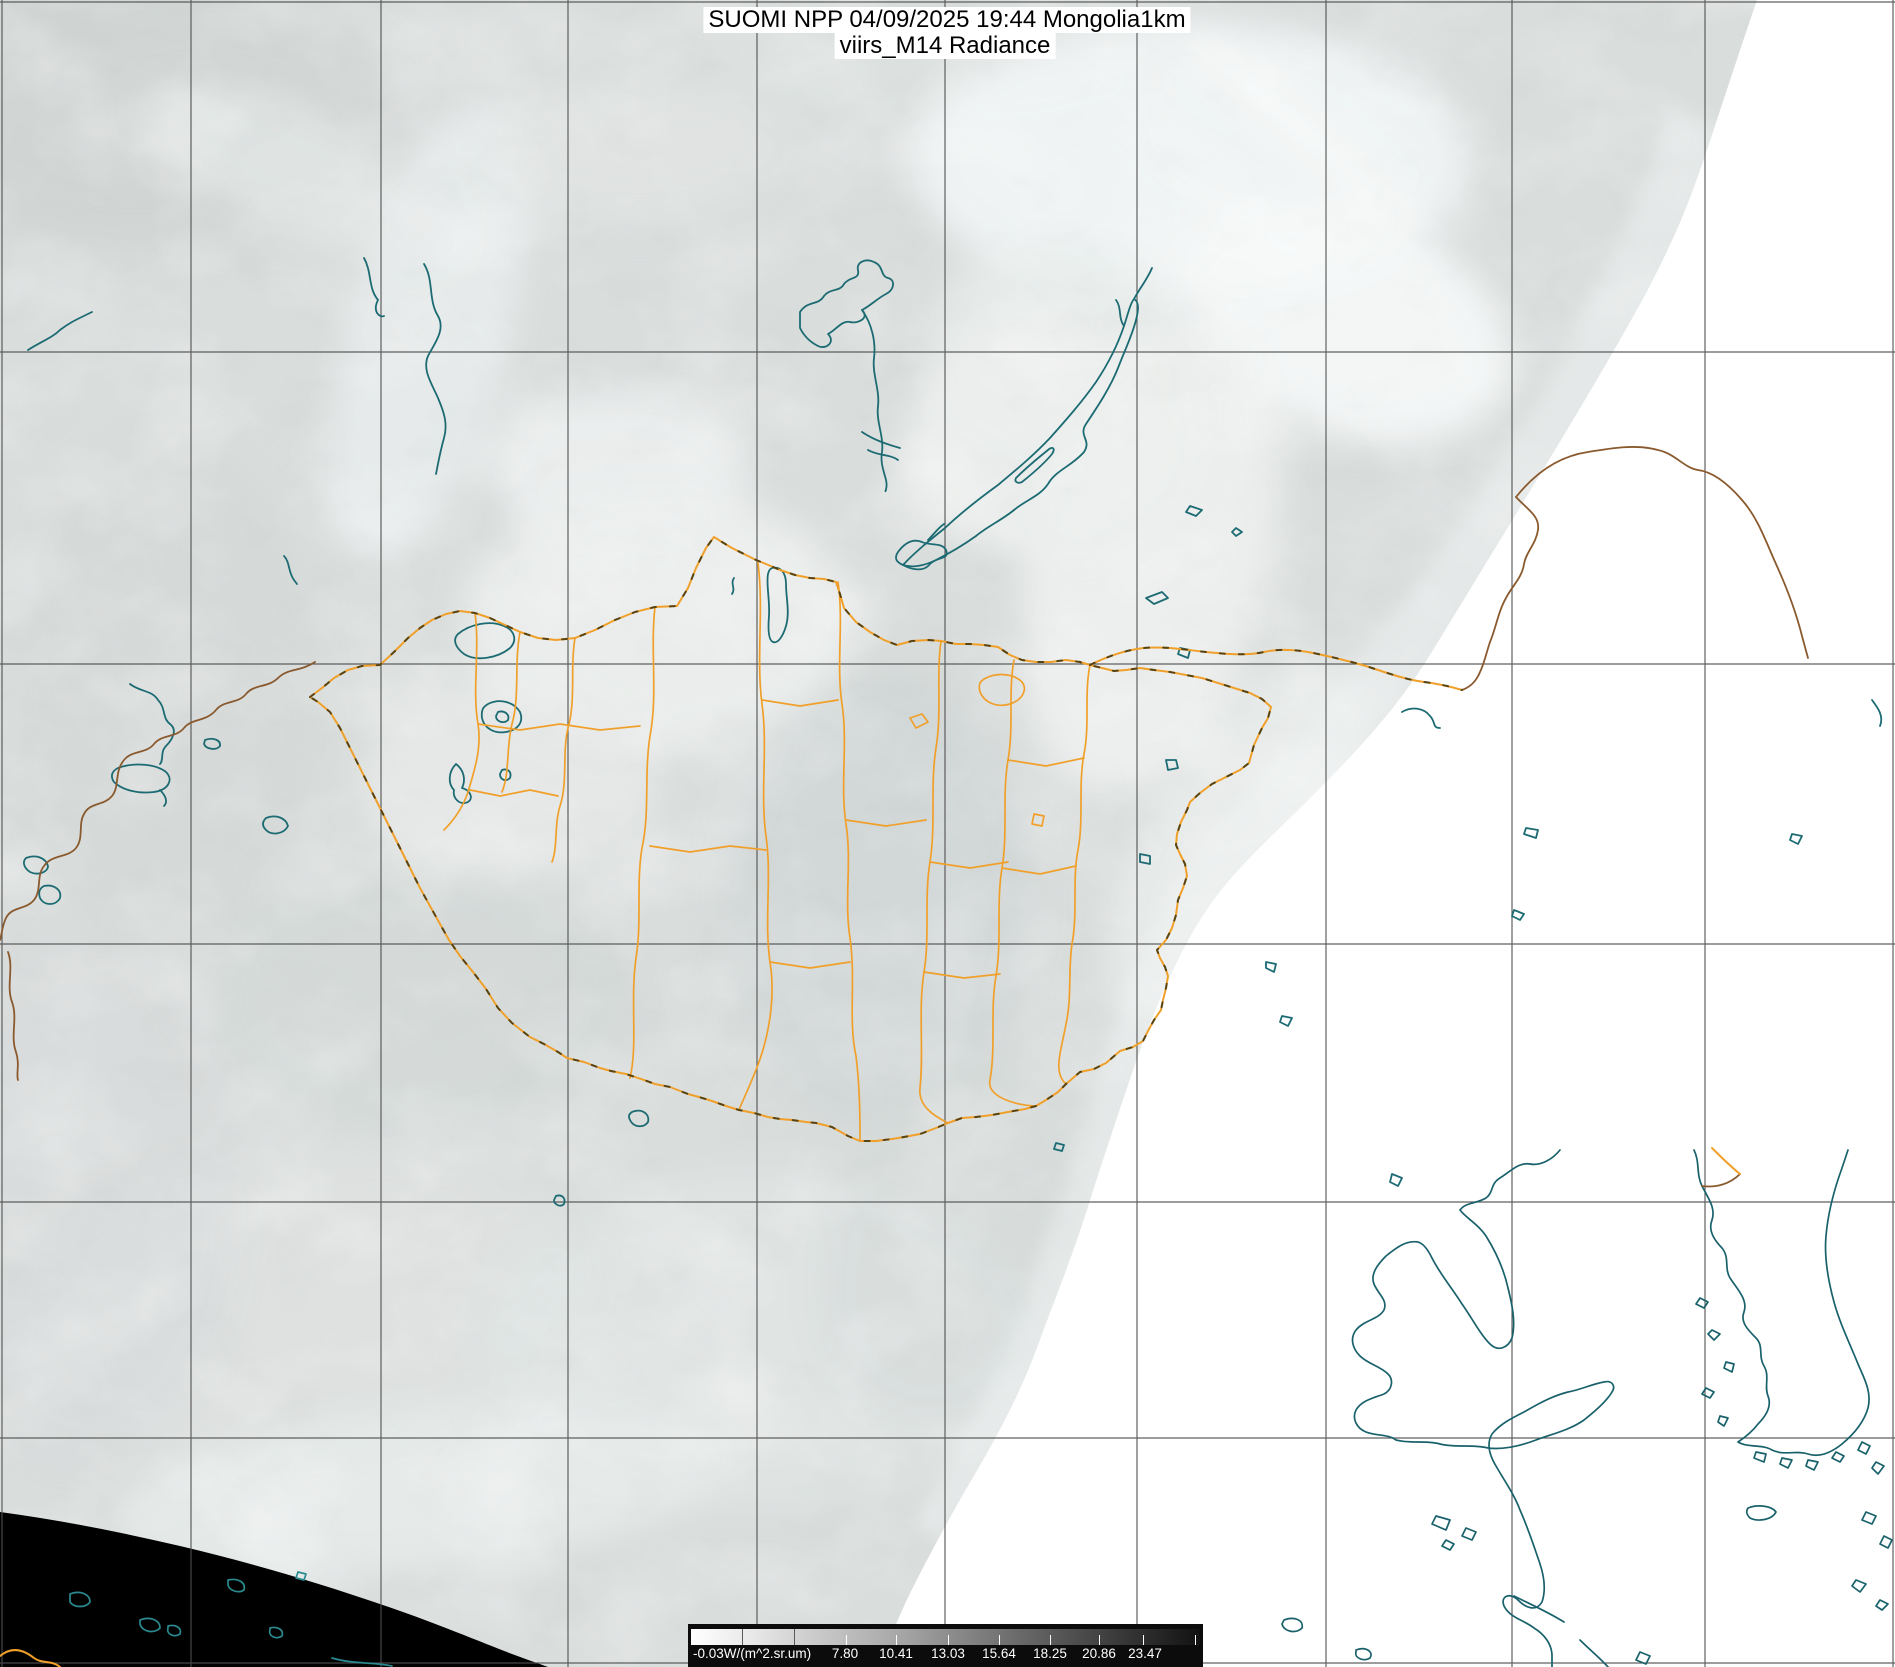  What do you see at coordinates (921, 555) in the screenshot?
I see `selenga-delta` at bounding box center [921, 555].